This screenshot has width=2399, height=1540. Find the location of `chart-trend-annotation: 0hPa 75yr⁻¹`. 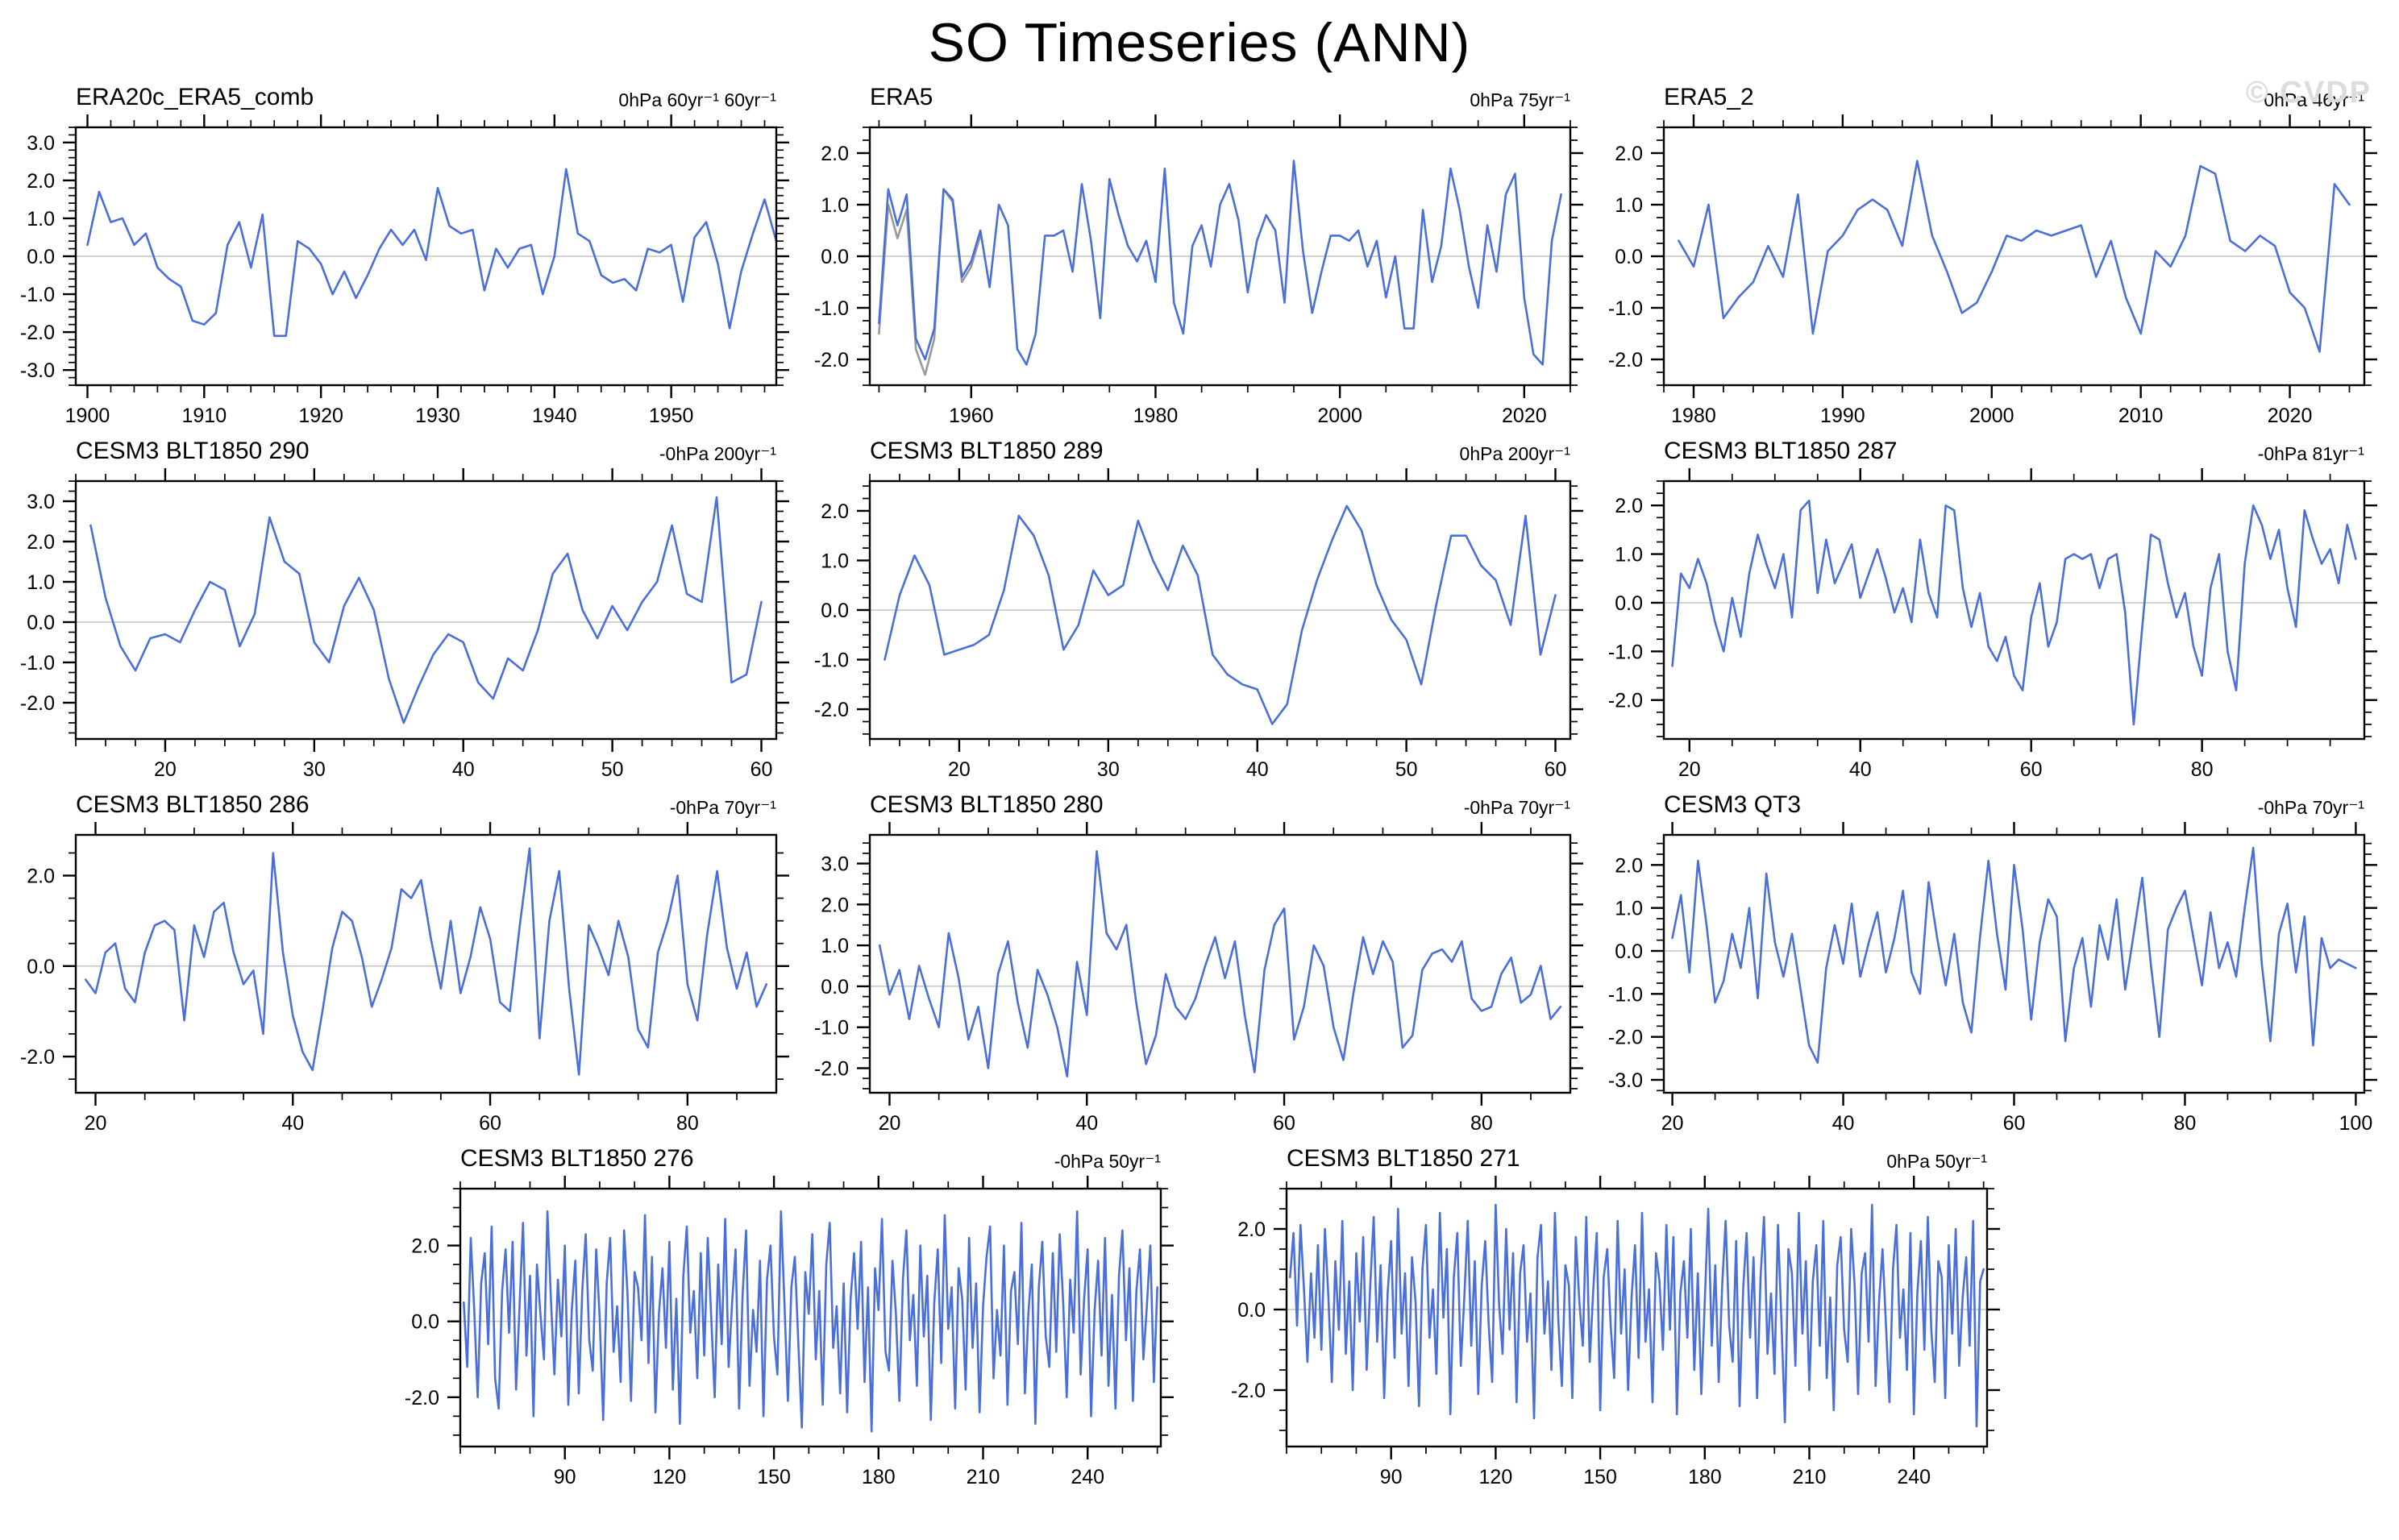

chart-trend-annotation: 0hPa 75yr⁻¹ is located at coordinates (1520, 99).